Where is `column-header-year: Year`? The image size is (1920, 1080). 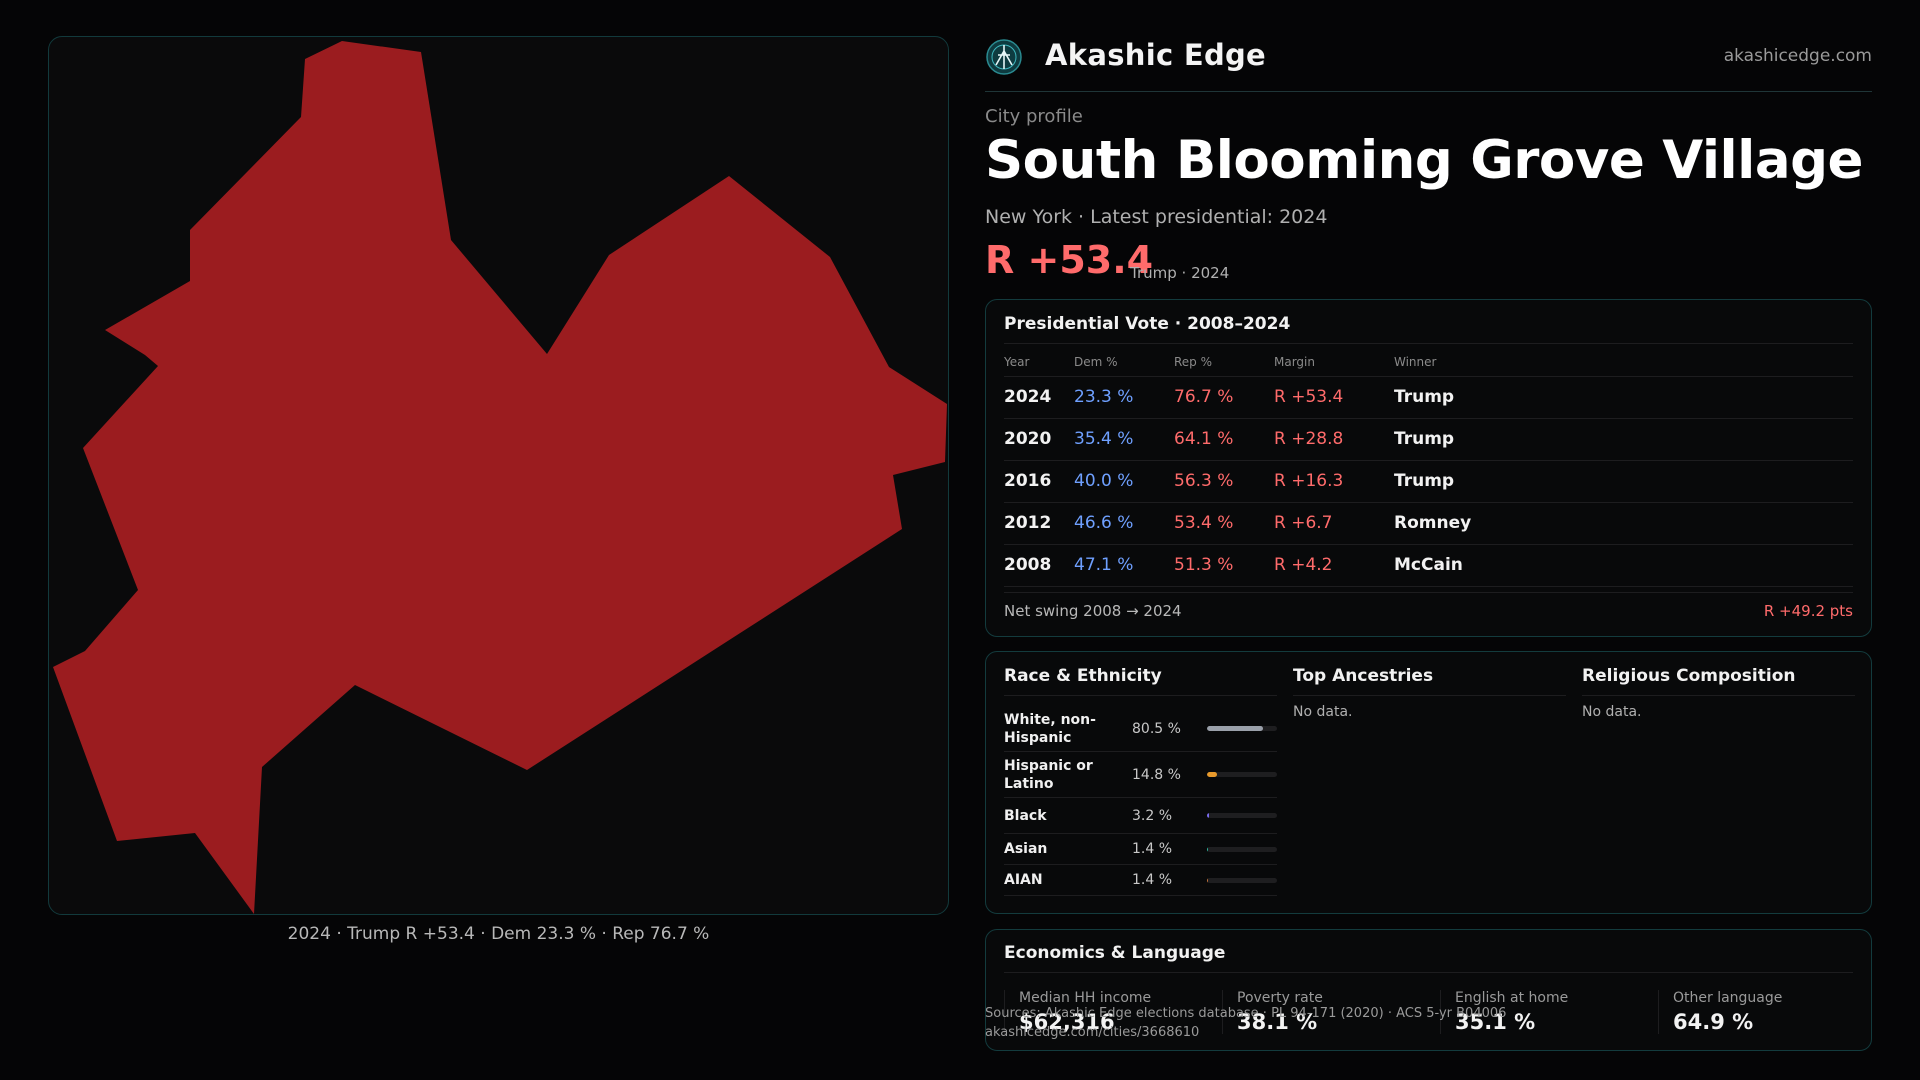 column-header-year: Year is located at coordinates (1039, 362).